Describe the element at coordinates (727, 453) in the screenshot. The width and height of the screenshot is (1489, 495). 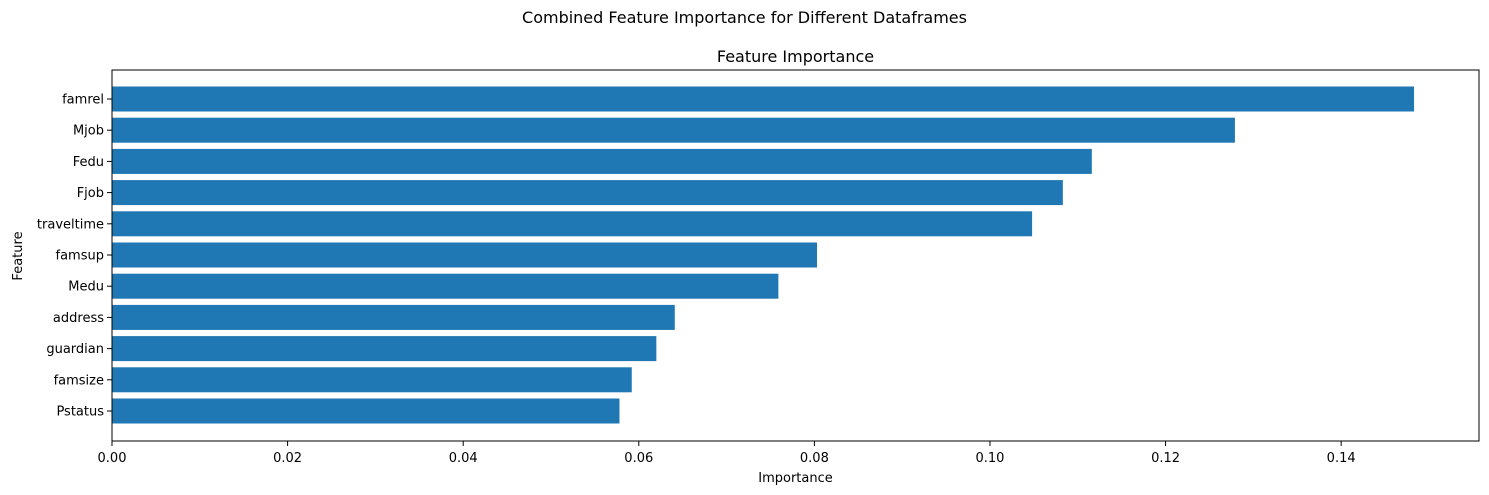
I see `x-axis-ticks: 0.00 0.02 0.04 0.06 0.08 0.10 0.12 0.14` at that location.